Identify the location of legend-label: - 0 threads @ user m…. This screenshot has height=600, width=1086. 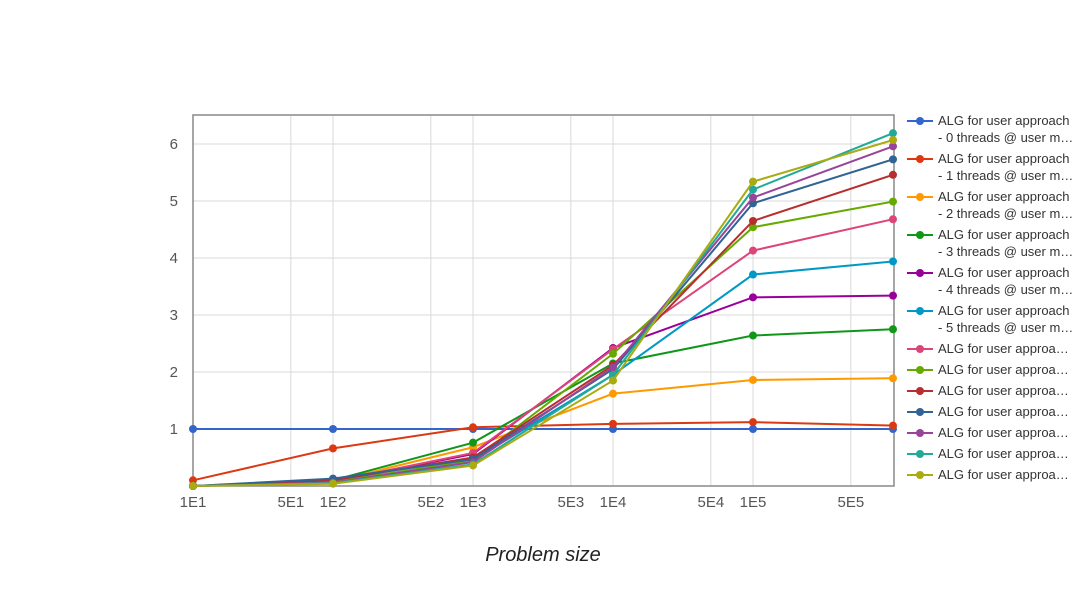
(1005, 137).